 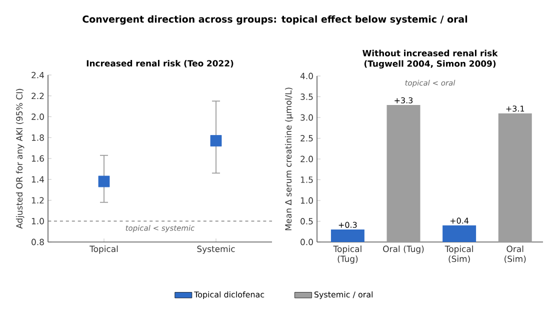 I want to click on y-axis-title: Mean Δ serum creatinine (μmol/L), so click(x=289, y=159).